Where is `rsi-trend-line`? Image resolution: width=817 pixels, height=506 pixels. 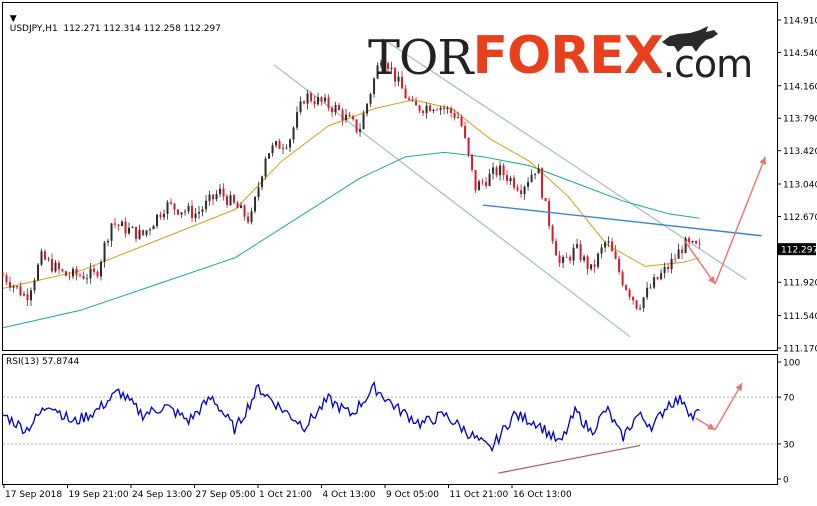
rsi-trend-line is located at coordinates (569, 459).